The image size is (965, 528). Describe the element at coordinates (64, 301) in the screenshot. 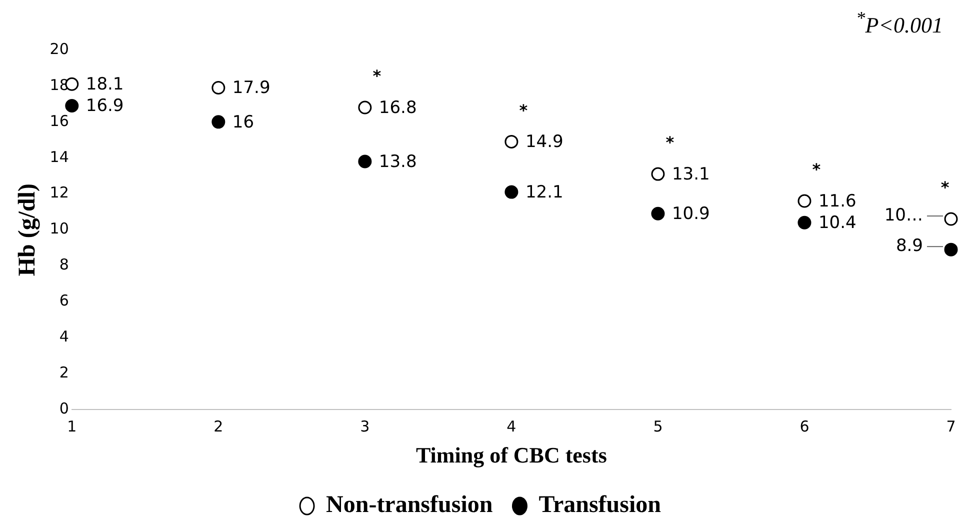

I see `y-tick-label: 6` at that location.